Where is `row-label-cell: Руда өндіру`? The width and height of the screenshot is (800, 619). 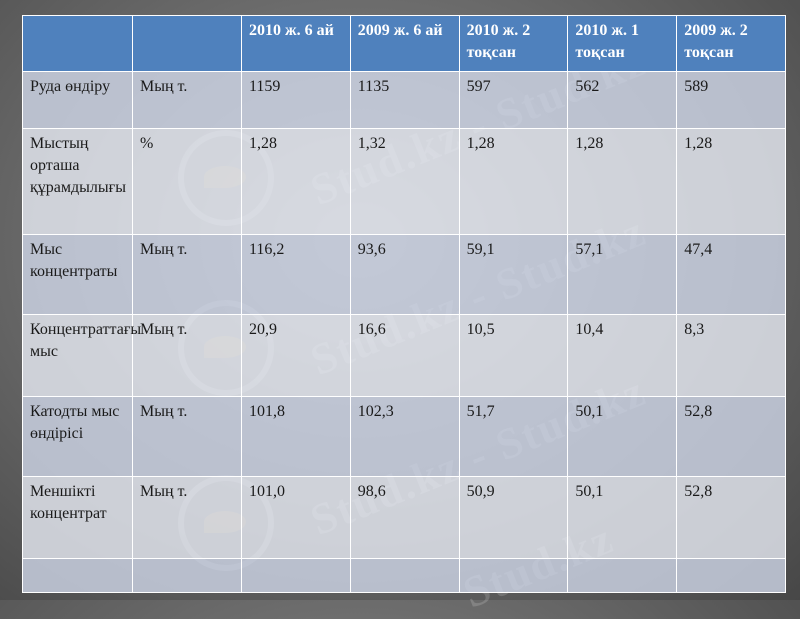 row-label-cell: Руда өндіру is located at coordinates (77, 100).